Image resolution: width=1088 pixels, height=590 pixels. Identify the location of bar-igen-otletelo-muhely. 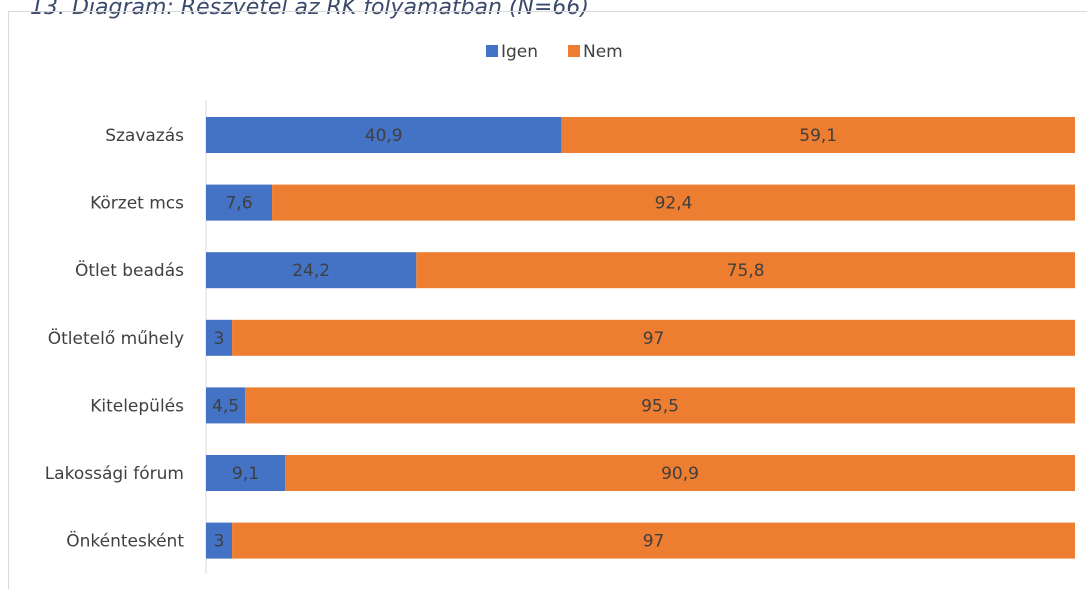
(219, 337).